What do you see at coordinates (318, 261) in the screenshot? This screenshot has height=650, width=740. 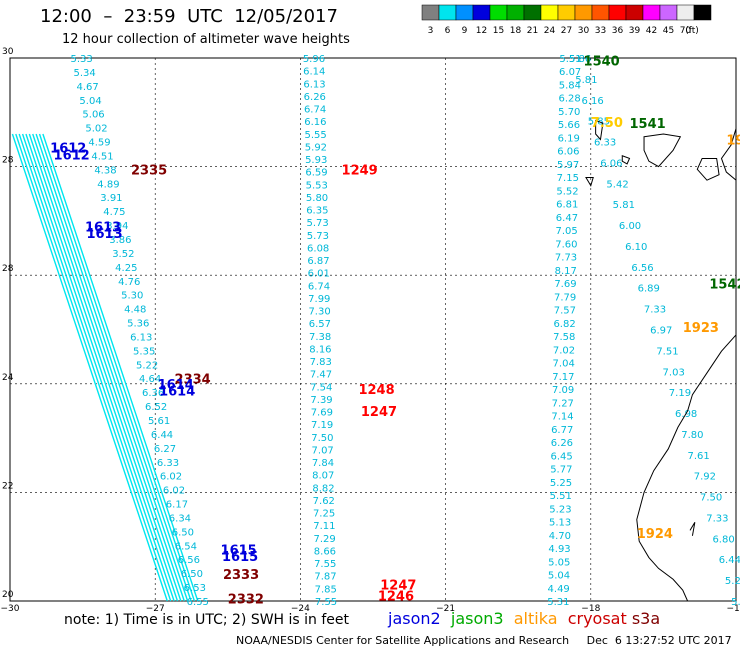 I see `wave-height-value: 6.87` at bounding box center [318, 261].